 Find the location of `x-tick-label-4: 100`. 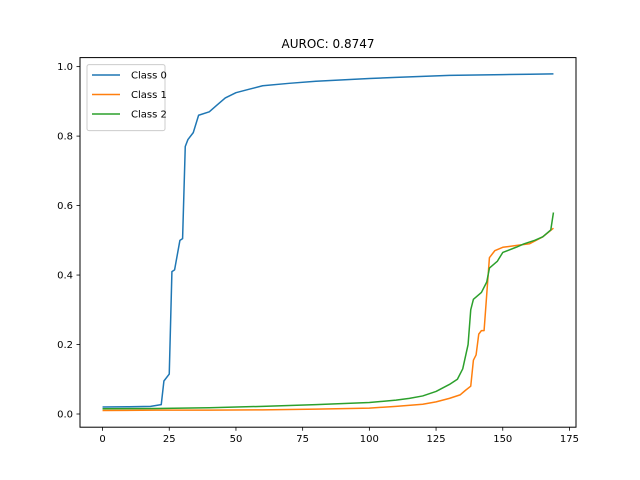

x-tick-label-4: 100 is located at coordinates (369, 439).